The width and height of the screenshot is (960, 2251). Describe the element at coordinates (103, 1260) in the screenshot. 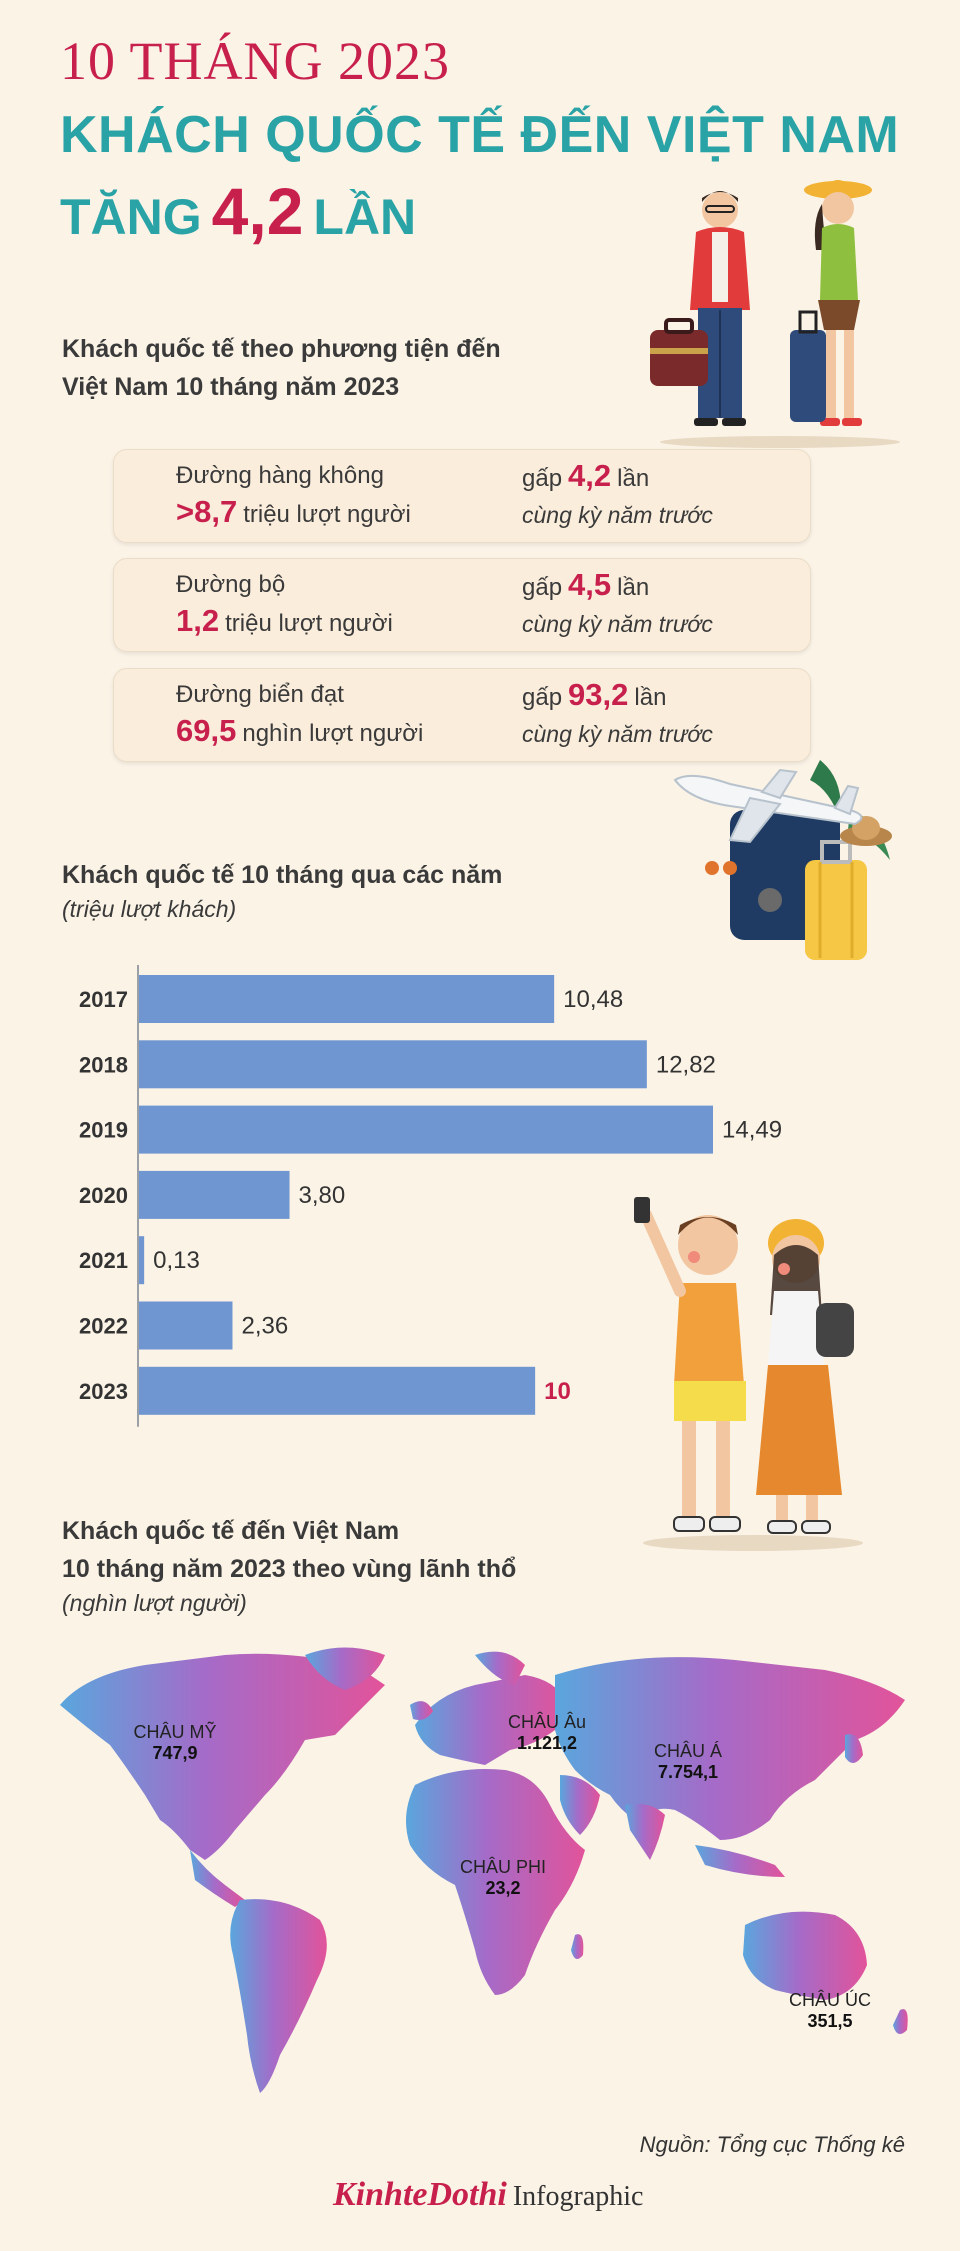

I see `y-tick-label: 2021` at that location.